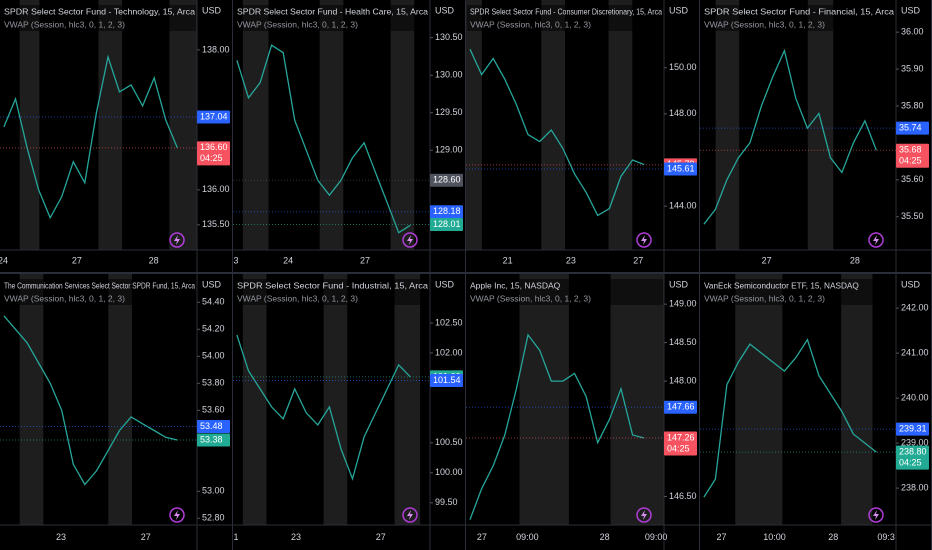  I want to click on y-tick-label: 54.20, so click(213, 329).